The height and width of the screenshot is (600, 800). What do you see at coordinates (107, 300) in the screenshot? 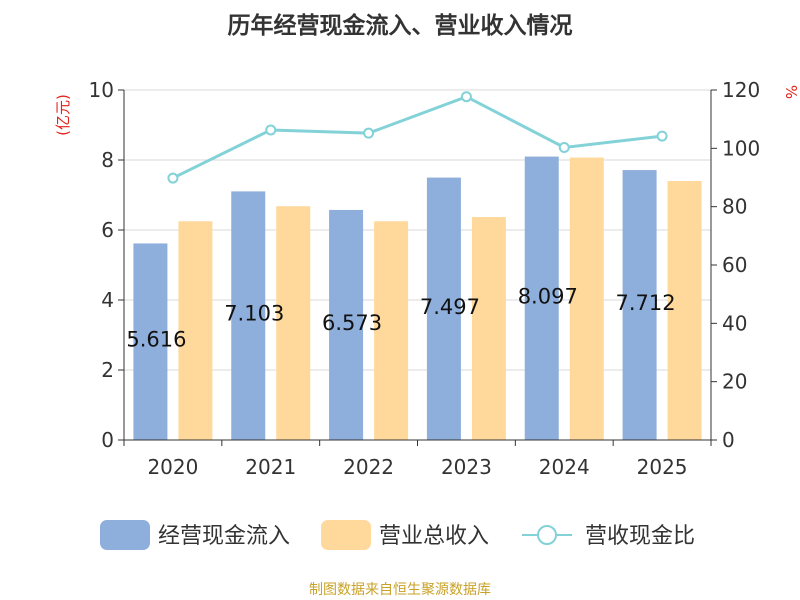
I see `left-tick-label: 4` at bounding box center [107, 300].